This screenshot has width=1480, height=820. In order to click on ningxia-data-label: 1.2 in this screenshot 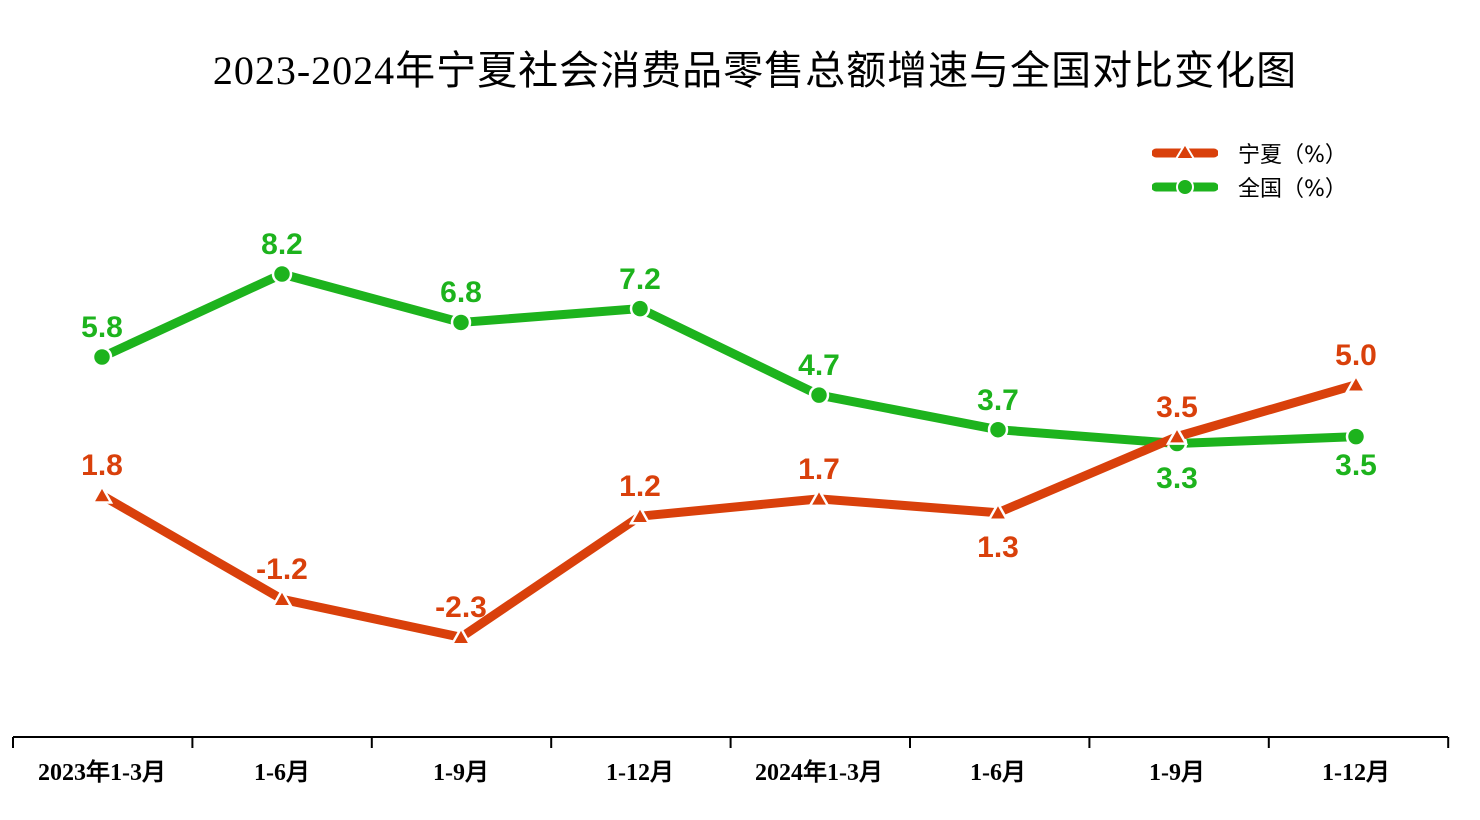, I will do `click(640, 487)`.